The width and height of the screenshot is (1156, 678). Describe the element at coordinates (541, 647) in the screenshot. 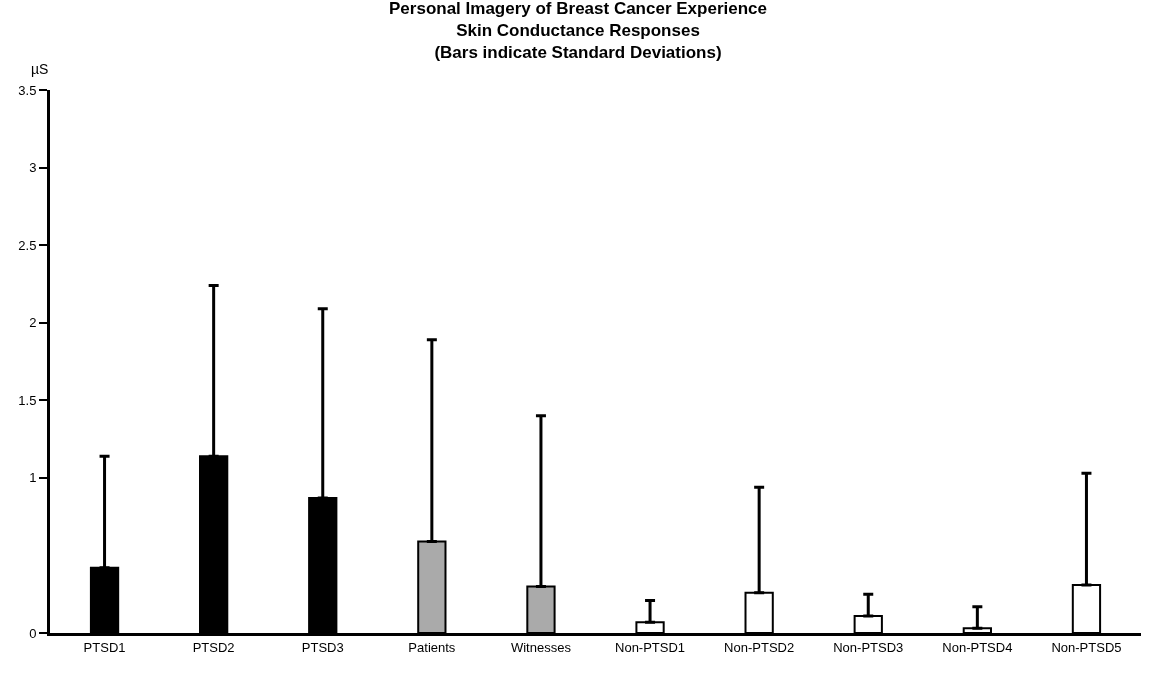

I see `x-tick-label: Witnesses` at that location.